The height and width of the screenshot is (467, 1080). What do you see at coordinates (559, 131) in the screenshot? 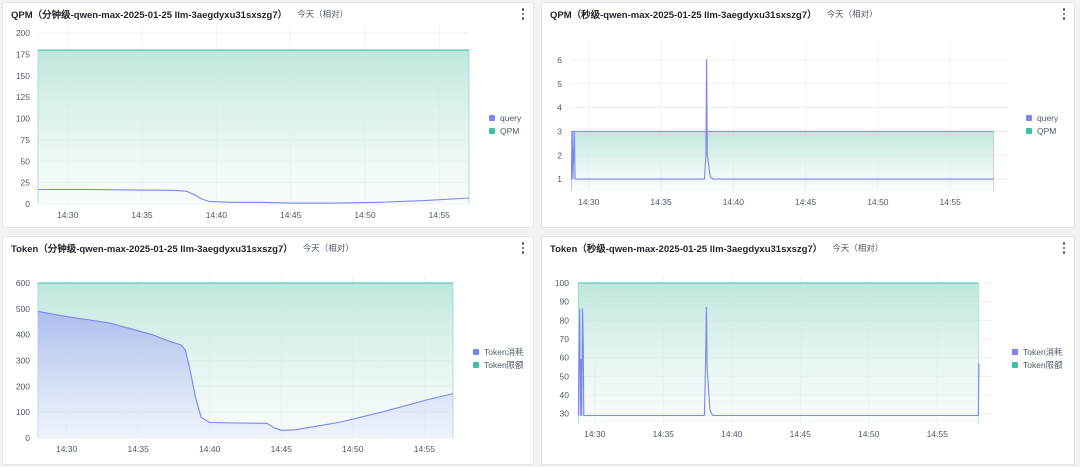
I see `y-tick-label: 3` at bounding box center [559, 131].